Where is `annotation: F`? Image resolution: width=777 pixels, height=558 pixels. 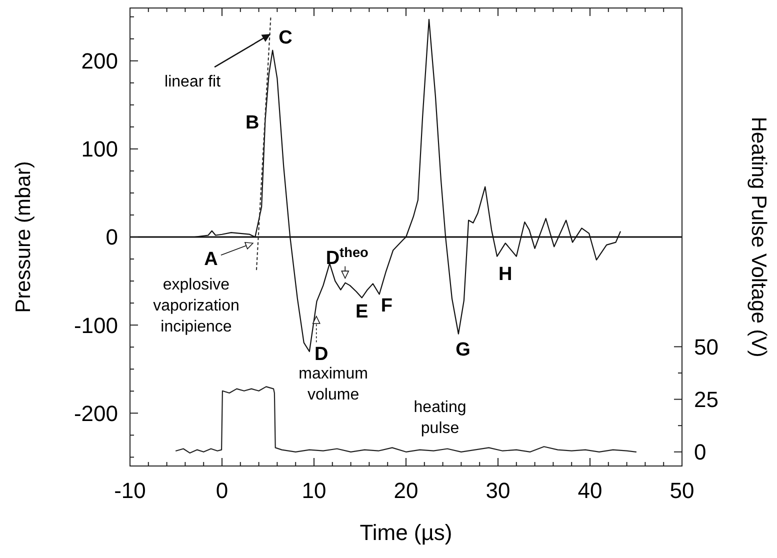 annotation: F is located at coordinates (386, 305).